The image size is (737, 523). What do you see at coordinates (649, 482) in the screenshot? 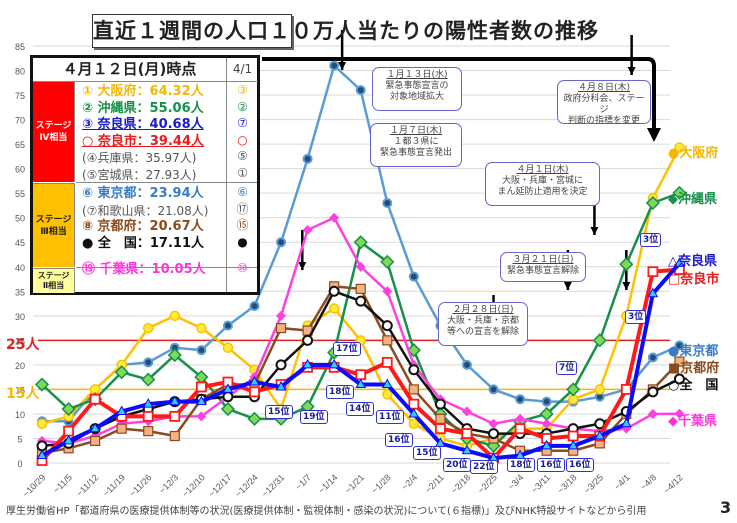
I see `x-tick-label: ~4/8` at bounding box center [649, 482].